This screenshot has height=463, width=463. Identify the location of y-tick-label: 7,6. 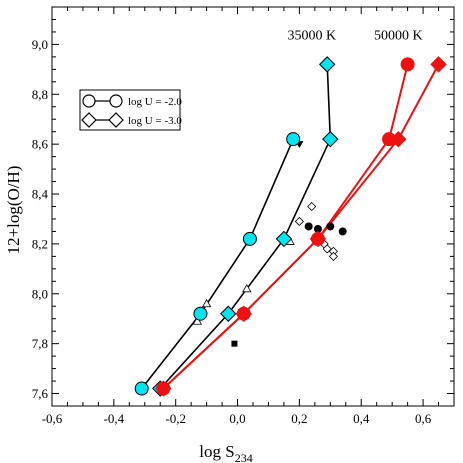
(40, 393).